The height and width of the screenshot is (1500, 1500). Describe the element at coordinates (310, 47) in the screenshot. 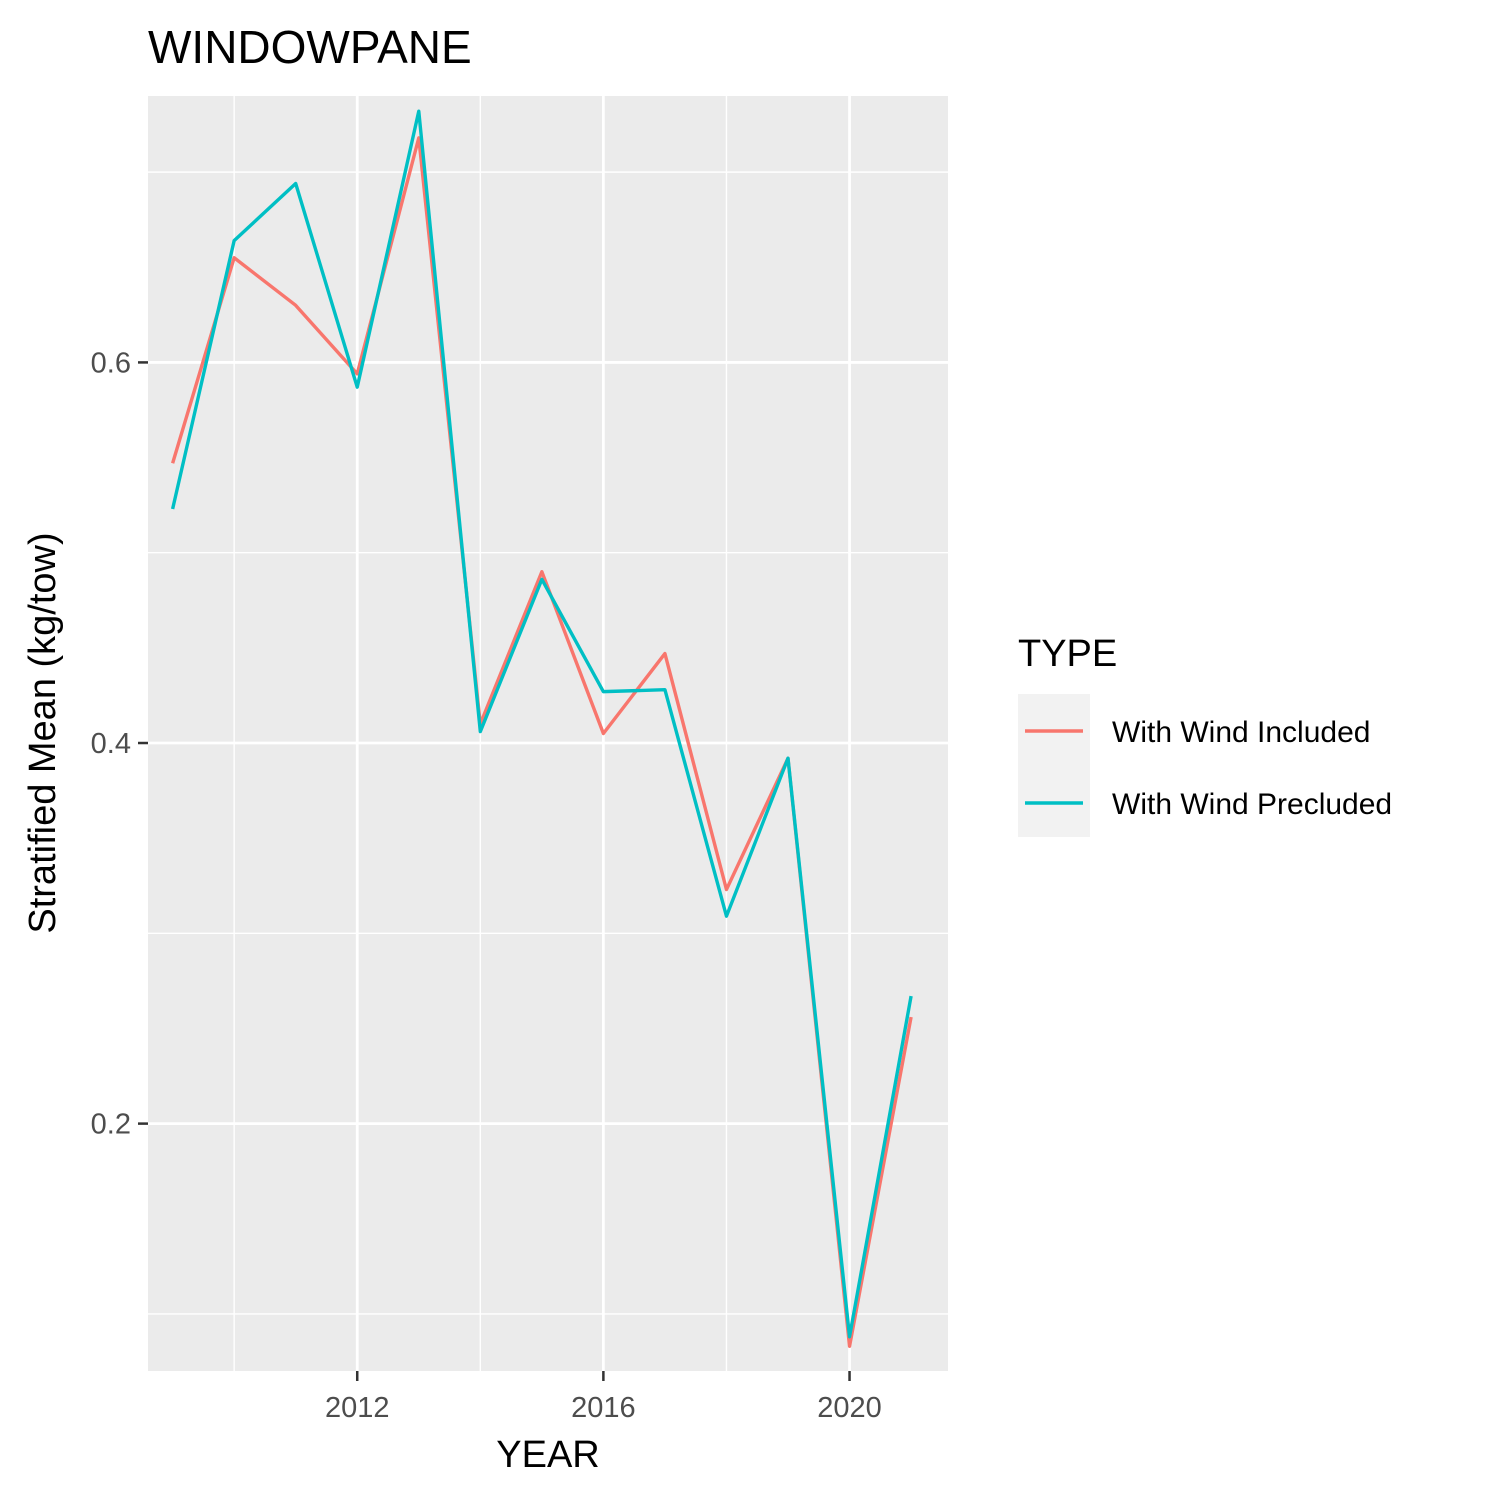

I see `chart-title: WINDOWPANE` at that location.